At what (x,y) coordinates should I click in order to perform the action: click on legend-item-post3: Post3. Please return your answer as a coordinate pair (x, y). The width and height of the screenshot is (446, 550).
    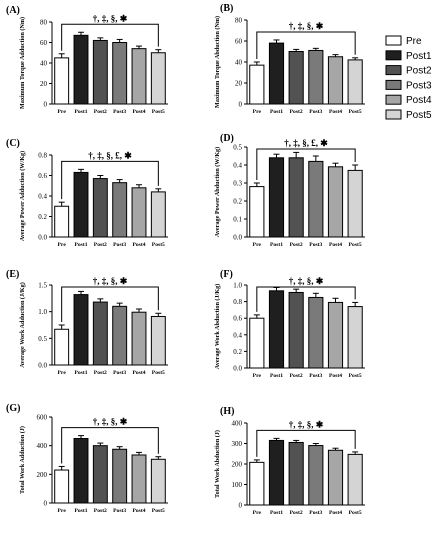
    Looking at the image, I should click on (408, 85).